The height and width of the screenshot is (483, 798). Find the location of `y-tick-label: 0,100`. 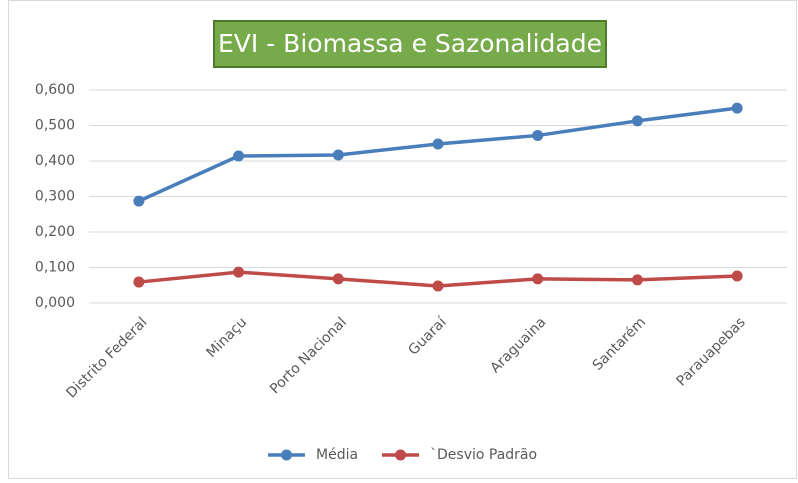

y-tick-label: 0,100 is located at coordinates (55, 268).